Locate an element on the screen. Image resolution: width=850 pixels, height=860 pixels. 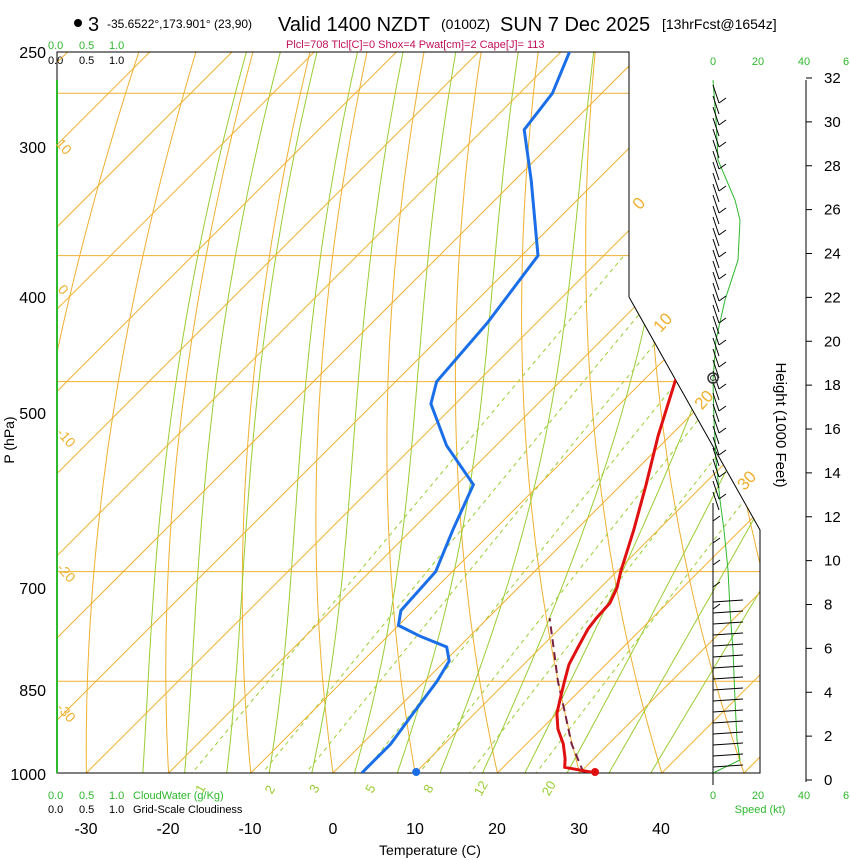
x-axis-label: Temperature (C) is located at coordinates (430, 850).